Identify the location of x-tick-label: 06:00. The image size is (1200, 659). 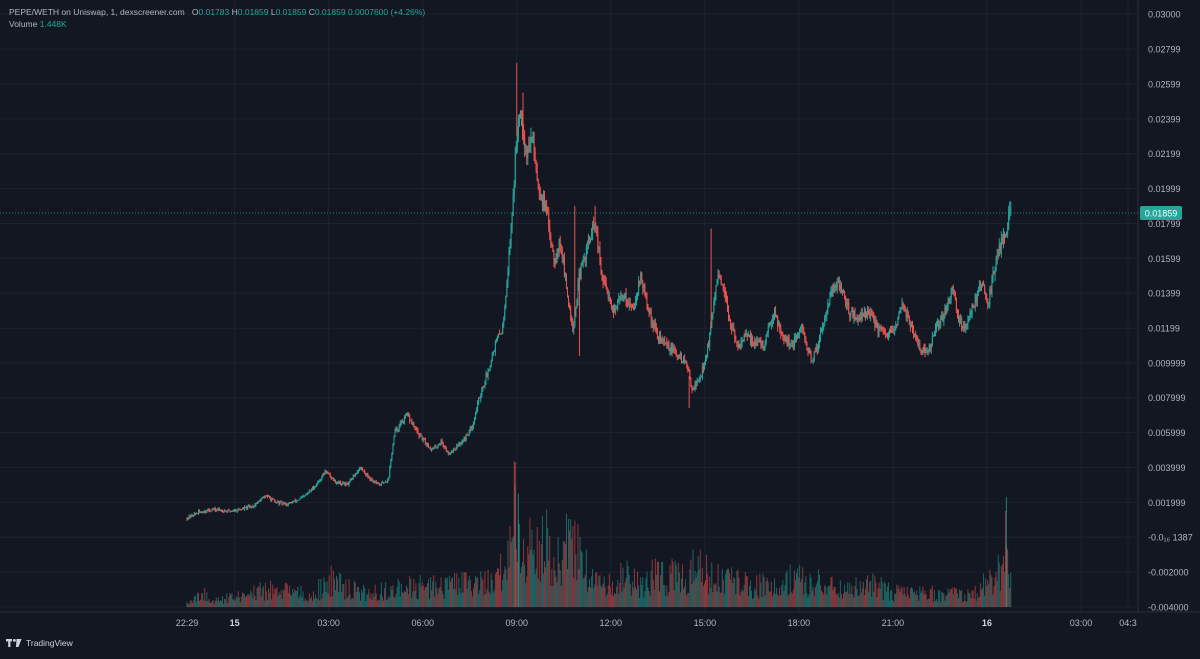
(422, 623).